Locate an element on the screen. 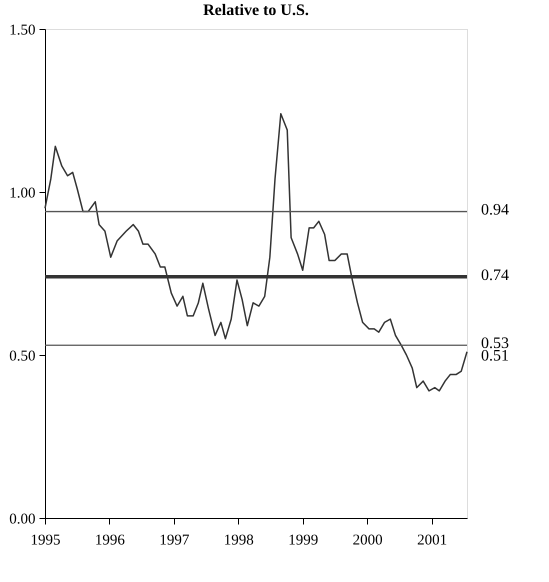  chart-title: Relative to U.S. is located at coordinates (256, 10).